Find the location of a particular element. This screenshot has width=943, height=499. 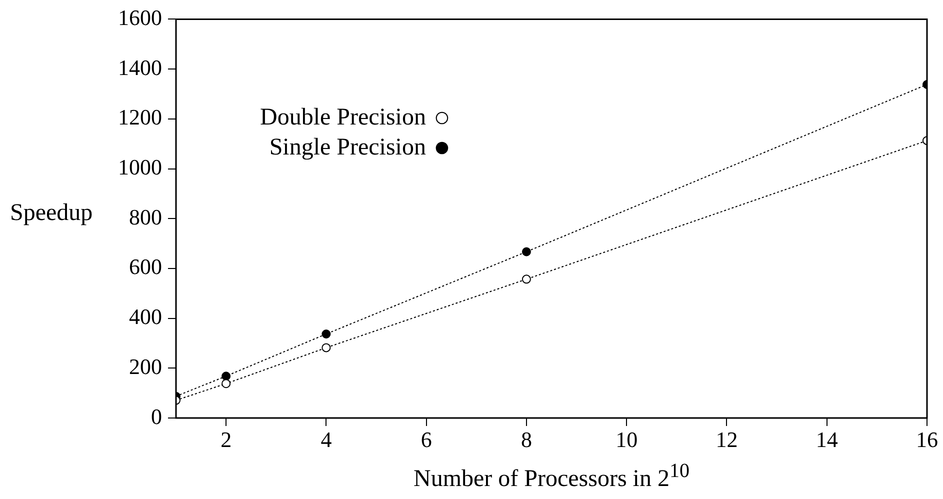

y-tick-label: 800 is located at coordinates (145, 217).